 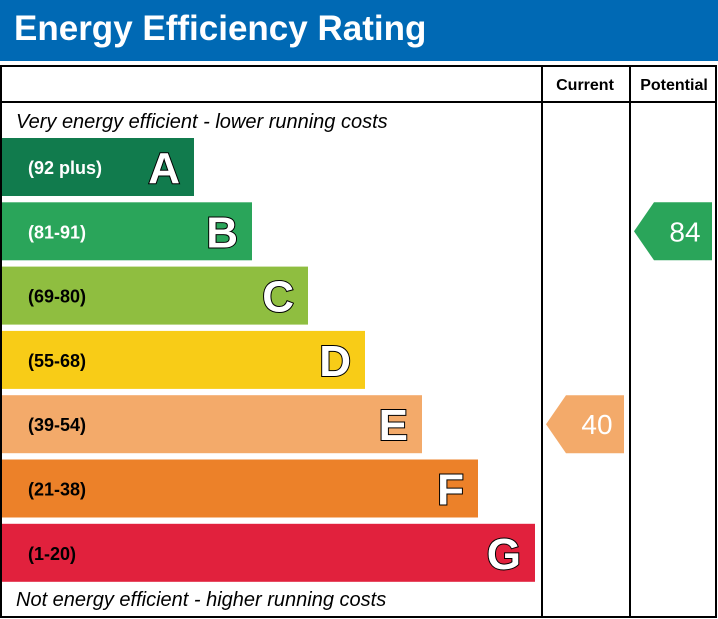 I want to click on band-f: (21-38) F, so click(x=240, y=488).